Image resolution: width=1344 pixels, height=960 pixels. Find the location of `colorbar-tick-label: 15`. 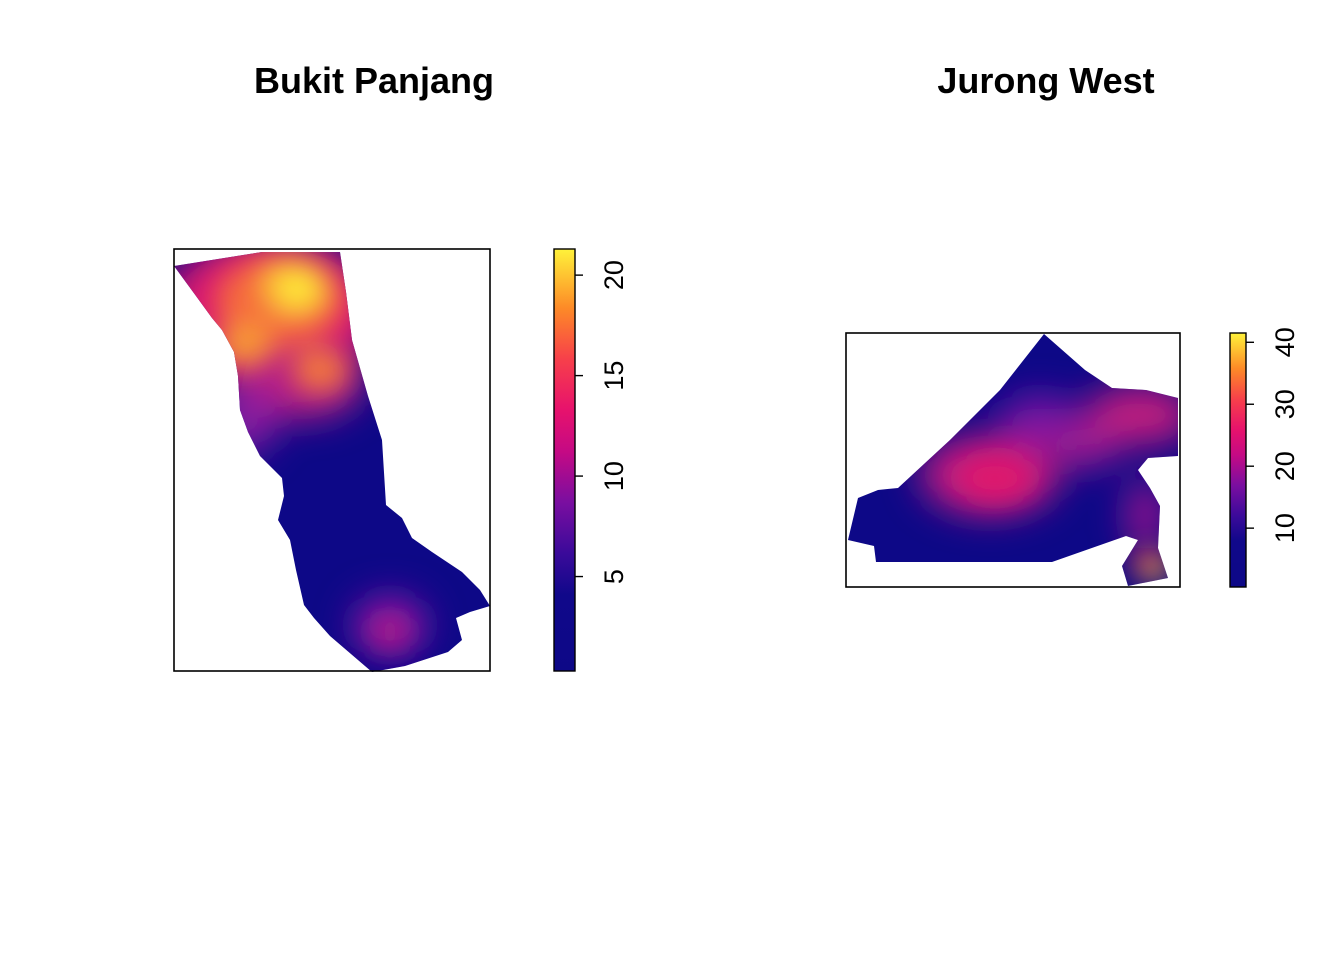

colorbar-tick-label: 15 is located at coordinates (614, 376).